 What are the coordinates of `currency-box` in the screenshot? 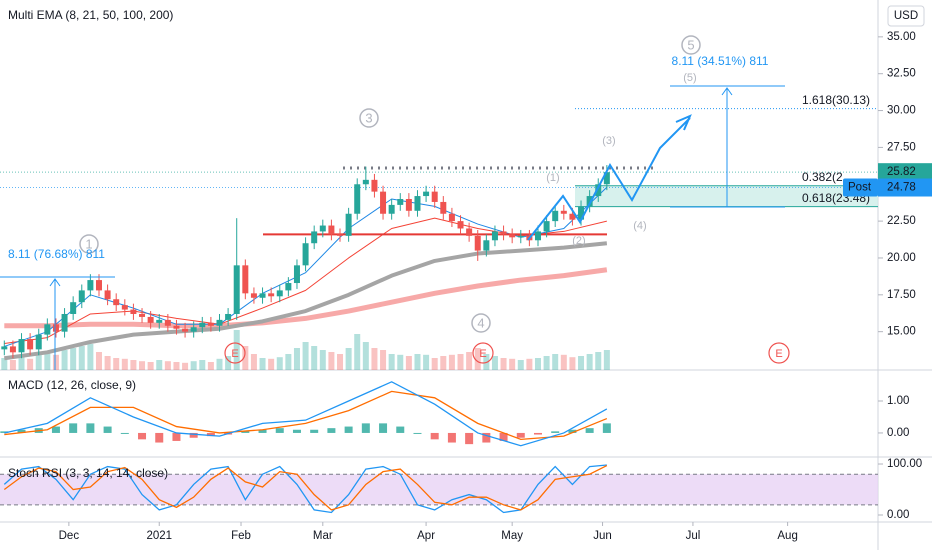 It's located at (906, 16).